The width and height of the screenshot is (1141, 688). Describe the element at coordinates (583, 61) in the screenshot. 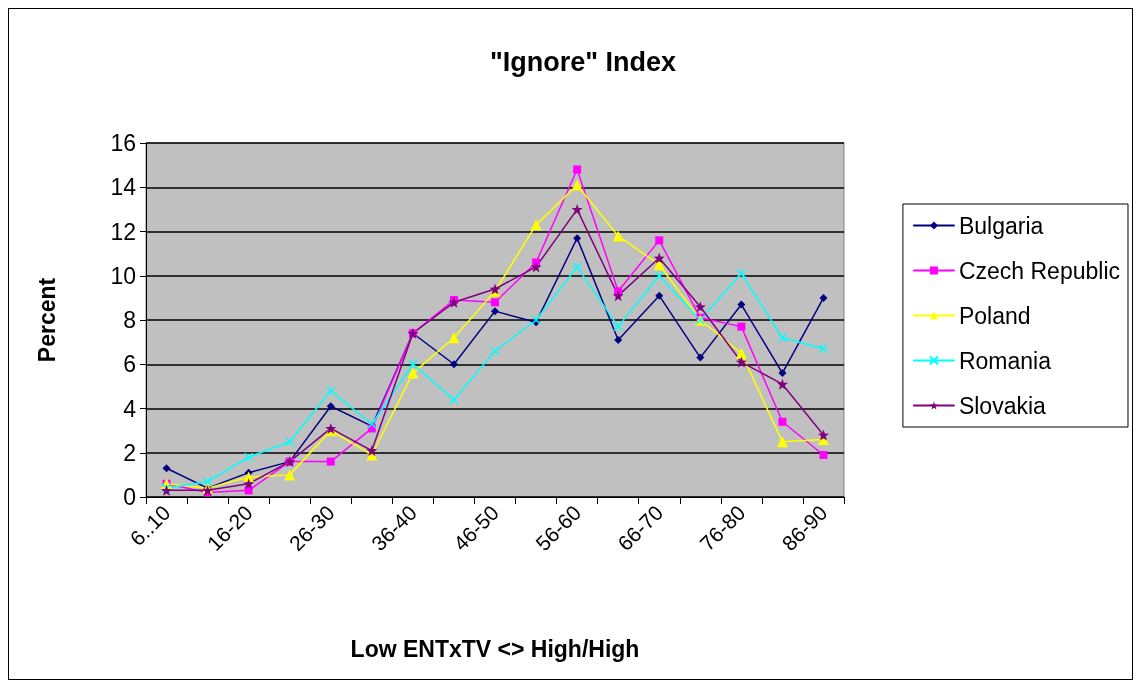

I see `chart-title: "Ignore" Index` at that location.